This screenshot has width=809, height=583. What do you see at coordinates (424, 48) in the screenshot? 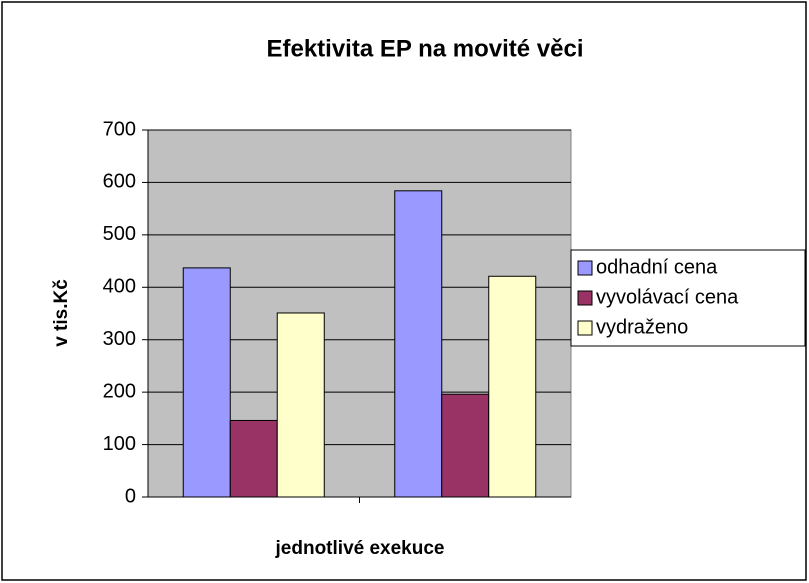
I see `chart-title: Efektivita EP na movité věci` at bounding box center [424, 48].